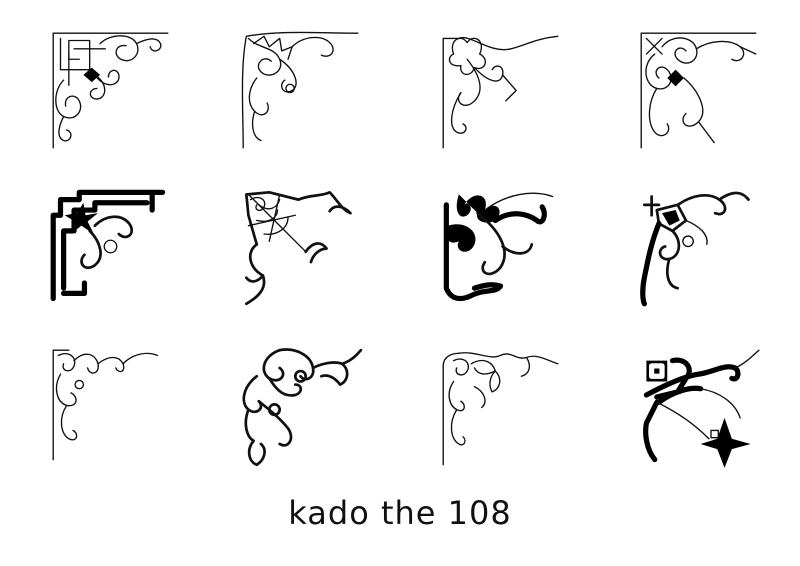 The width and height of the screenshot is (800, 566). Describe the element at coordinates (500, 90) in the screenshot. I see `corner-ornament-flower` at that location.